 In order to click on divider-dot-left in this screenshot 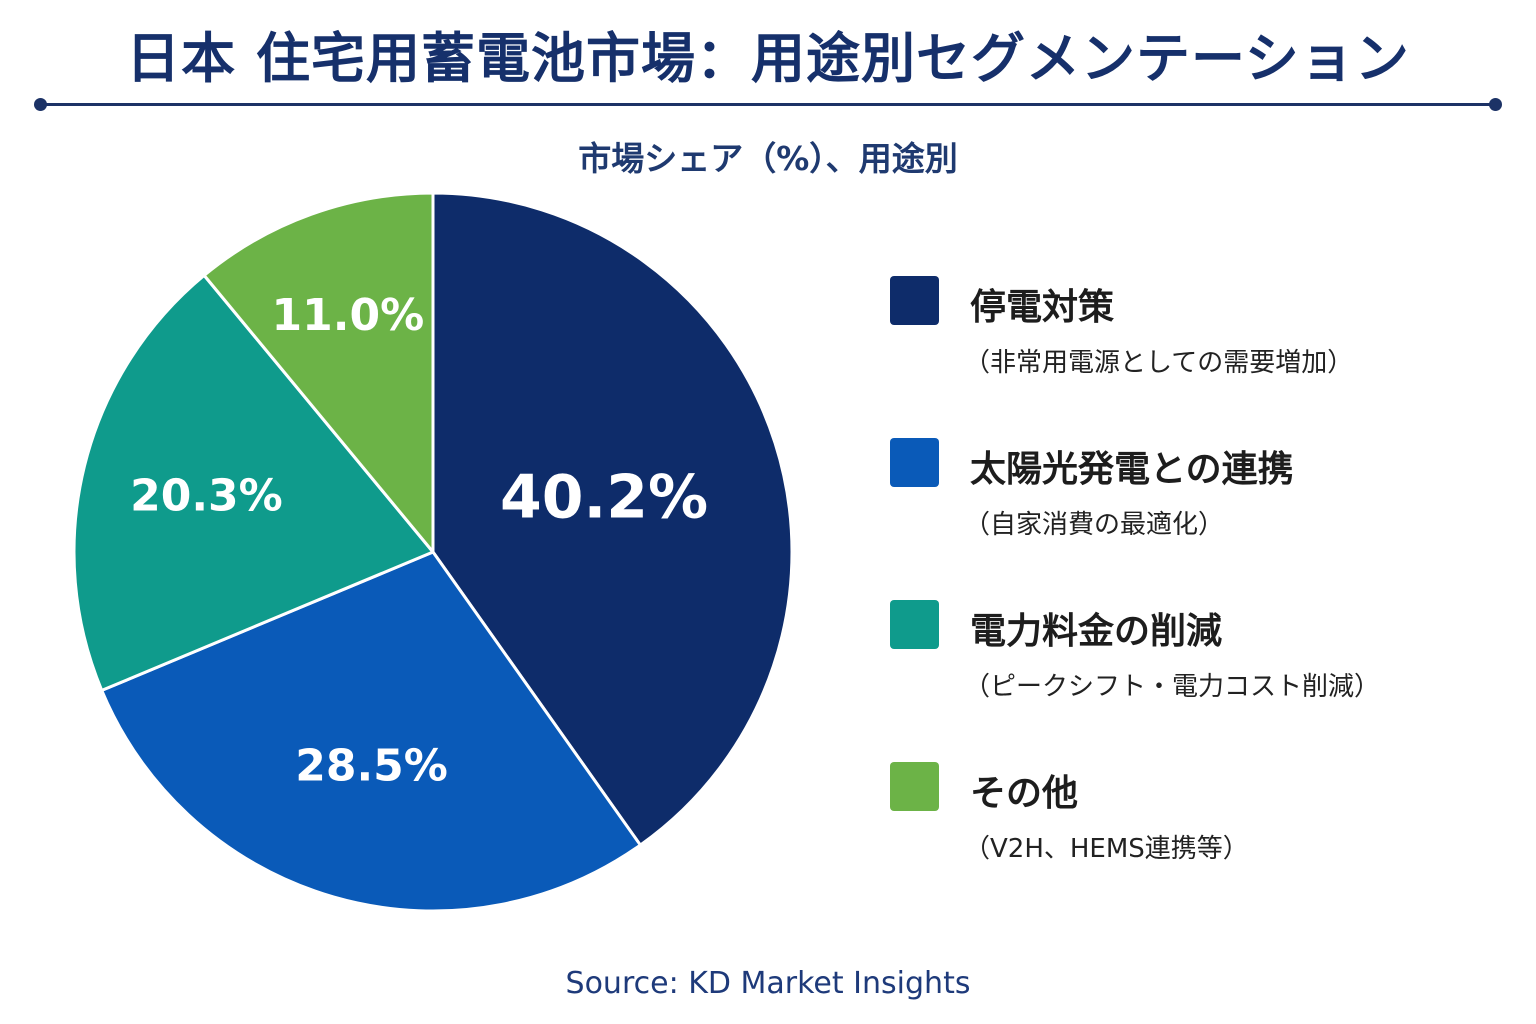, I will do `click(40, 104)`.